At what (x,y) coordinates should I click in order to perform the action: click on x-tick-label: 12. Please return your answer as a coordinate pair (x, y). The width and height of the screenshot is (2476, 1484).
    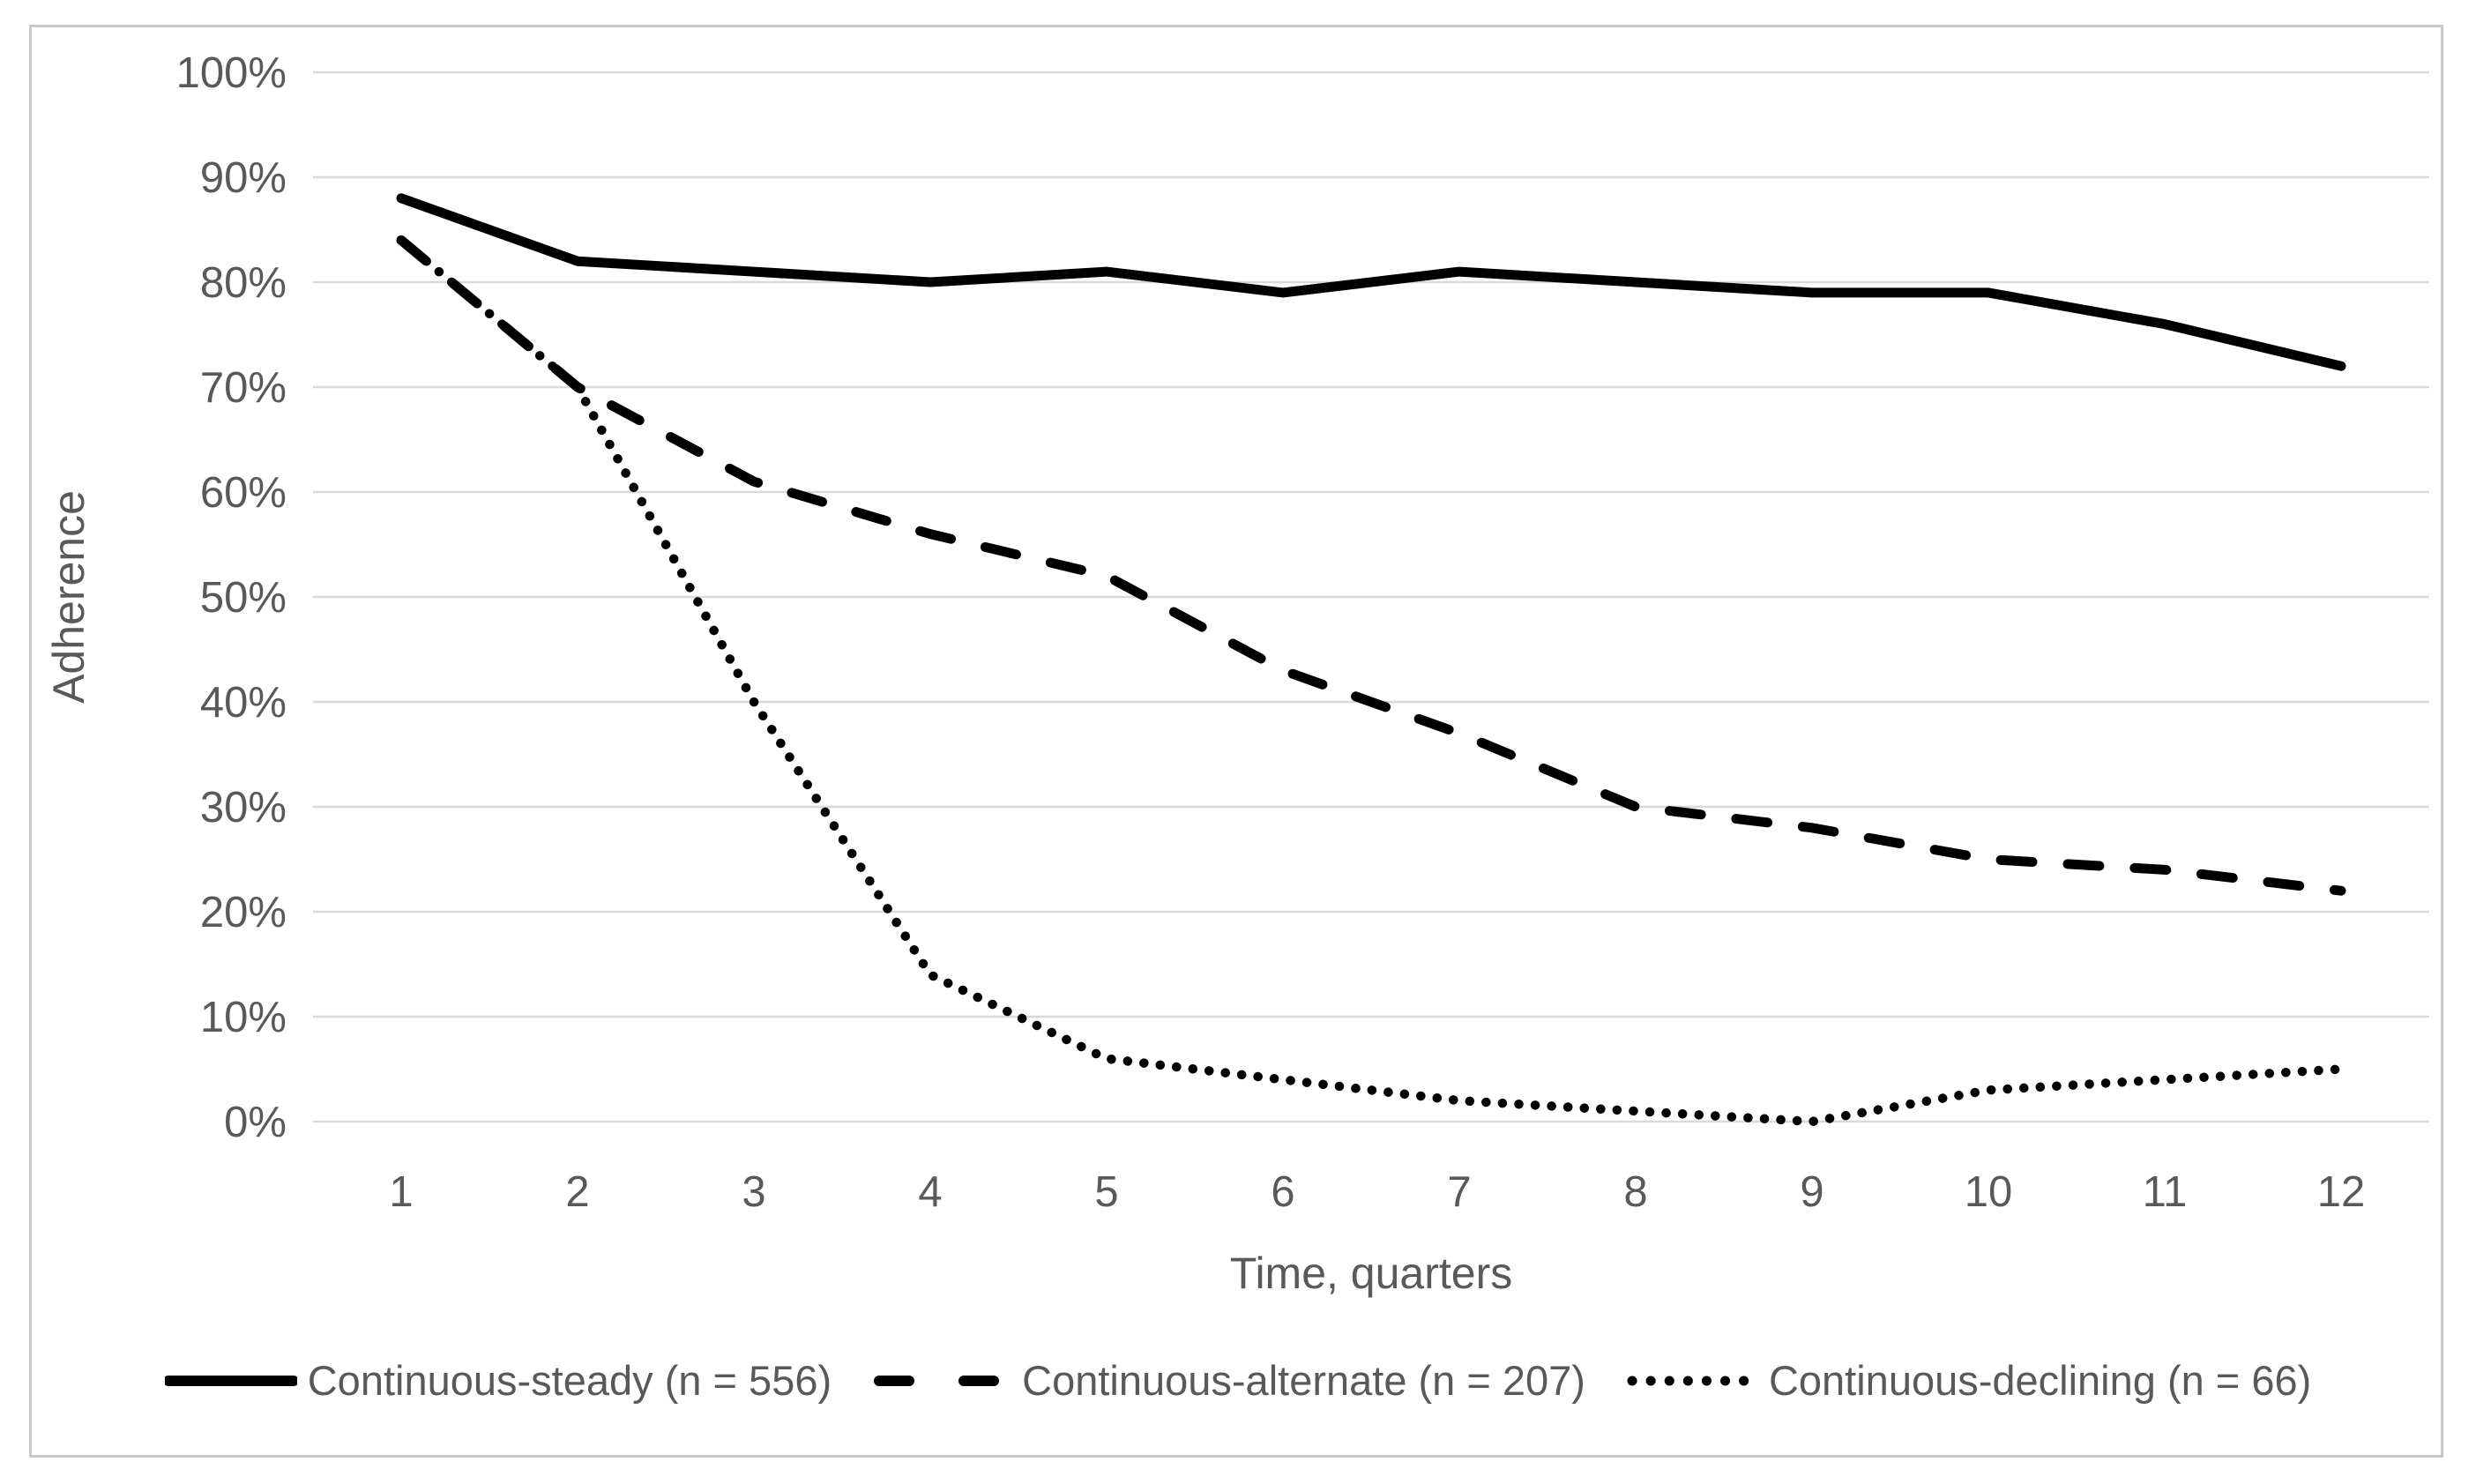
    Looking at the image, I should click on (2341, 1192).